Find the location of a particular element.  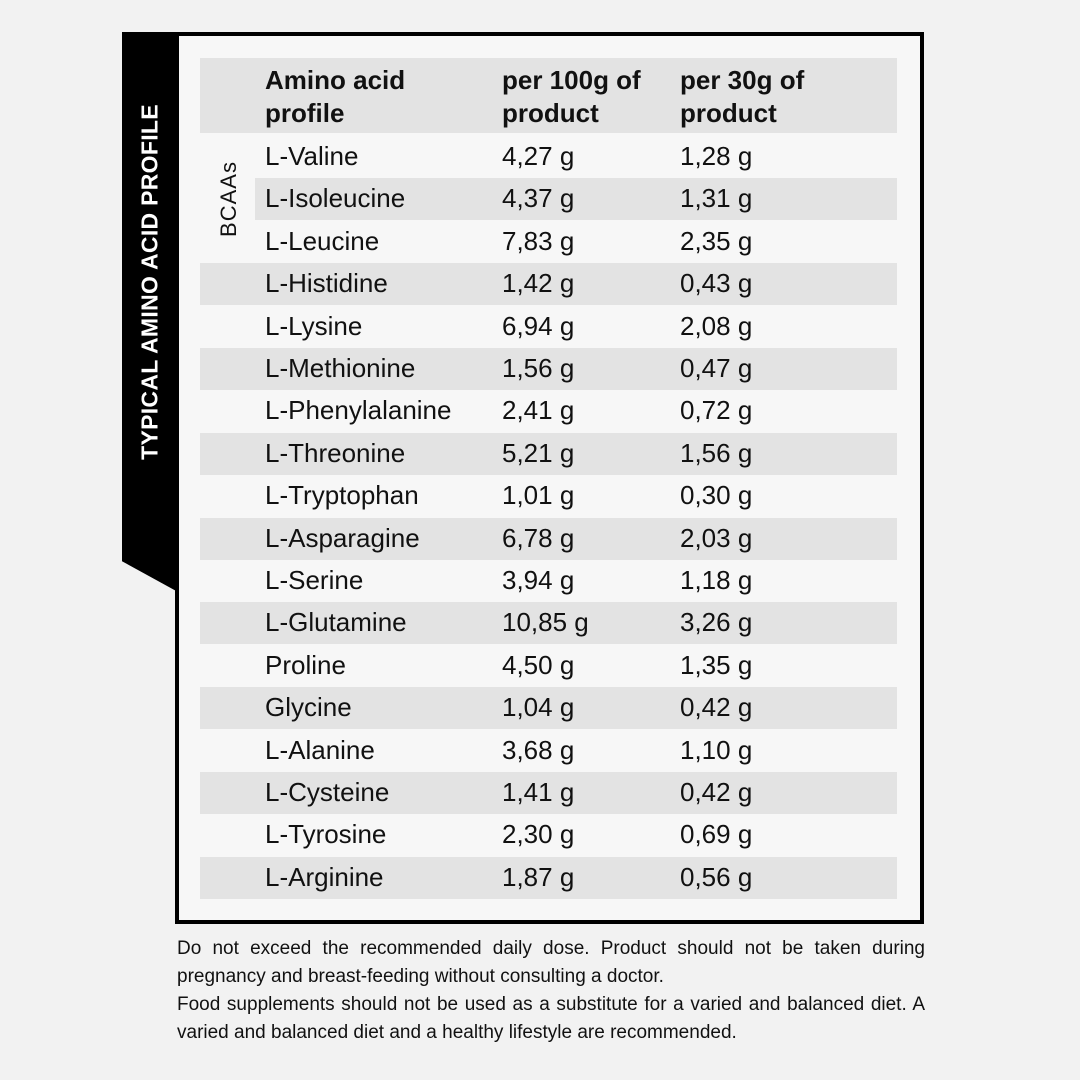

per-30g-value: 3,26 g is located at coordinates (716, 622).